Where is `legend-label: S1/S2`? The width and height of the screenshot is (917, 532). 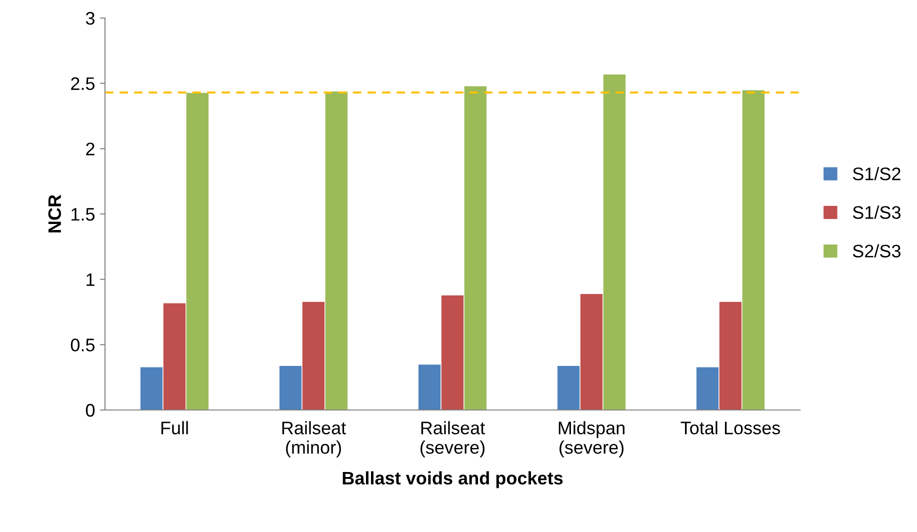 legend-label: S1/S2 is located at coordinates (876, 173).